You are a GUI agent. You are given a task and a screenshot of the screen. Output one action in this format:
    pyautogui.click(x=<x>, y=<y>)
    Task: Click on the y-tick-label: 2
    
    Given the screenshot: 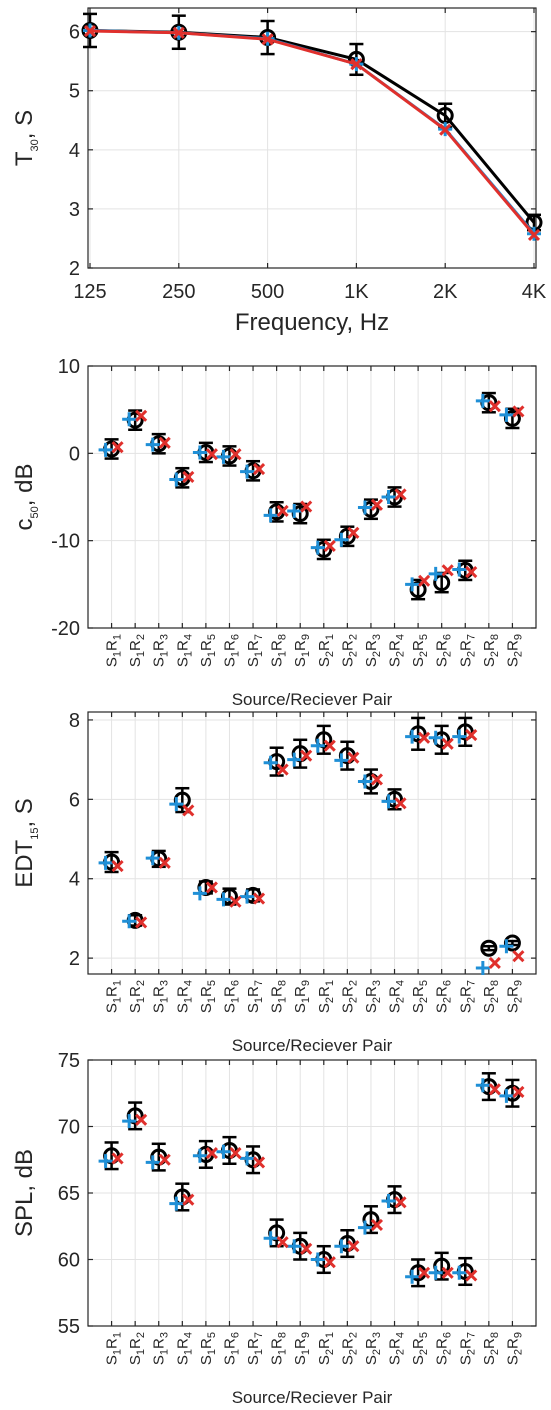 What is the action you would take?
    pyautogui.click(x=74, y=269)
    